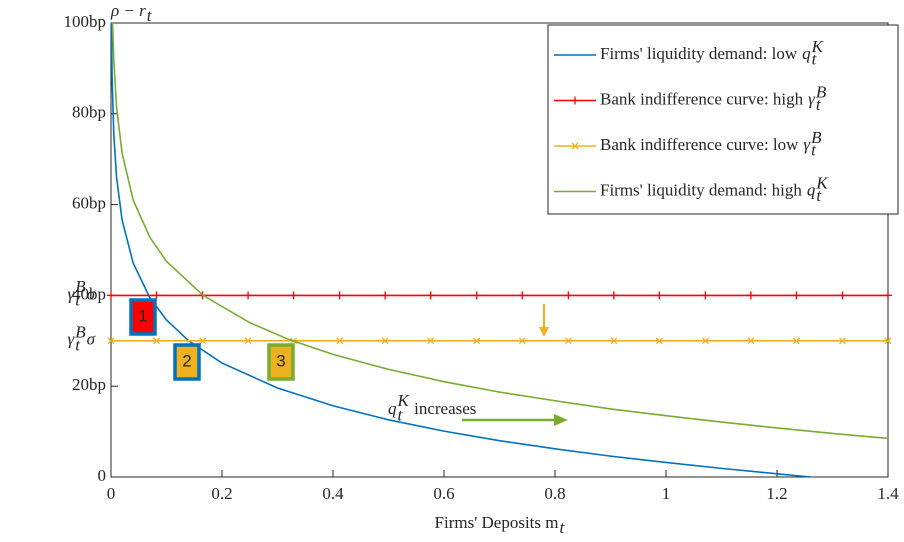 This screenshot has height=542, width=904. I want to click on x-tick-label: 0.4, so click(333, 493).